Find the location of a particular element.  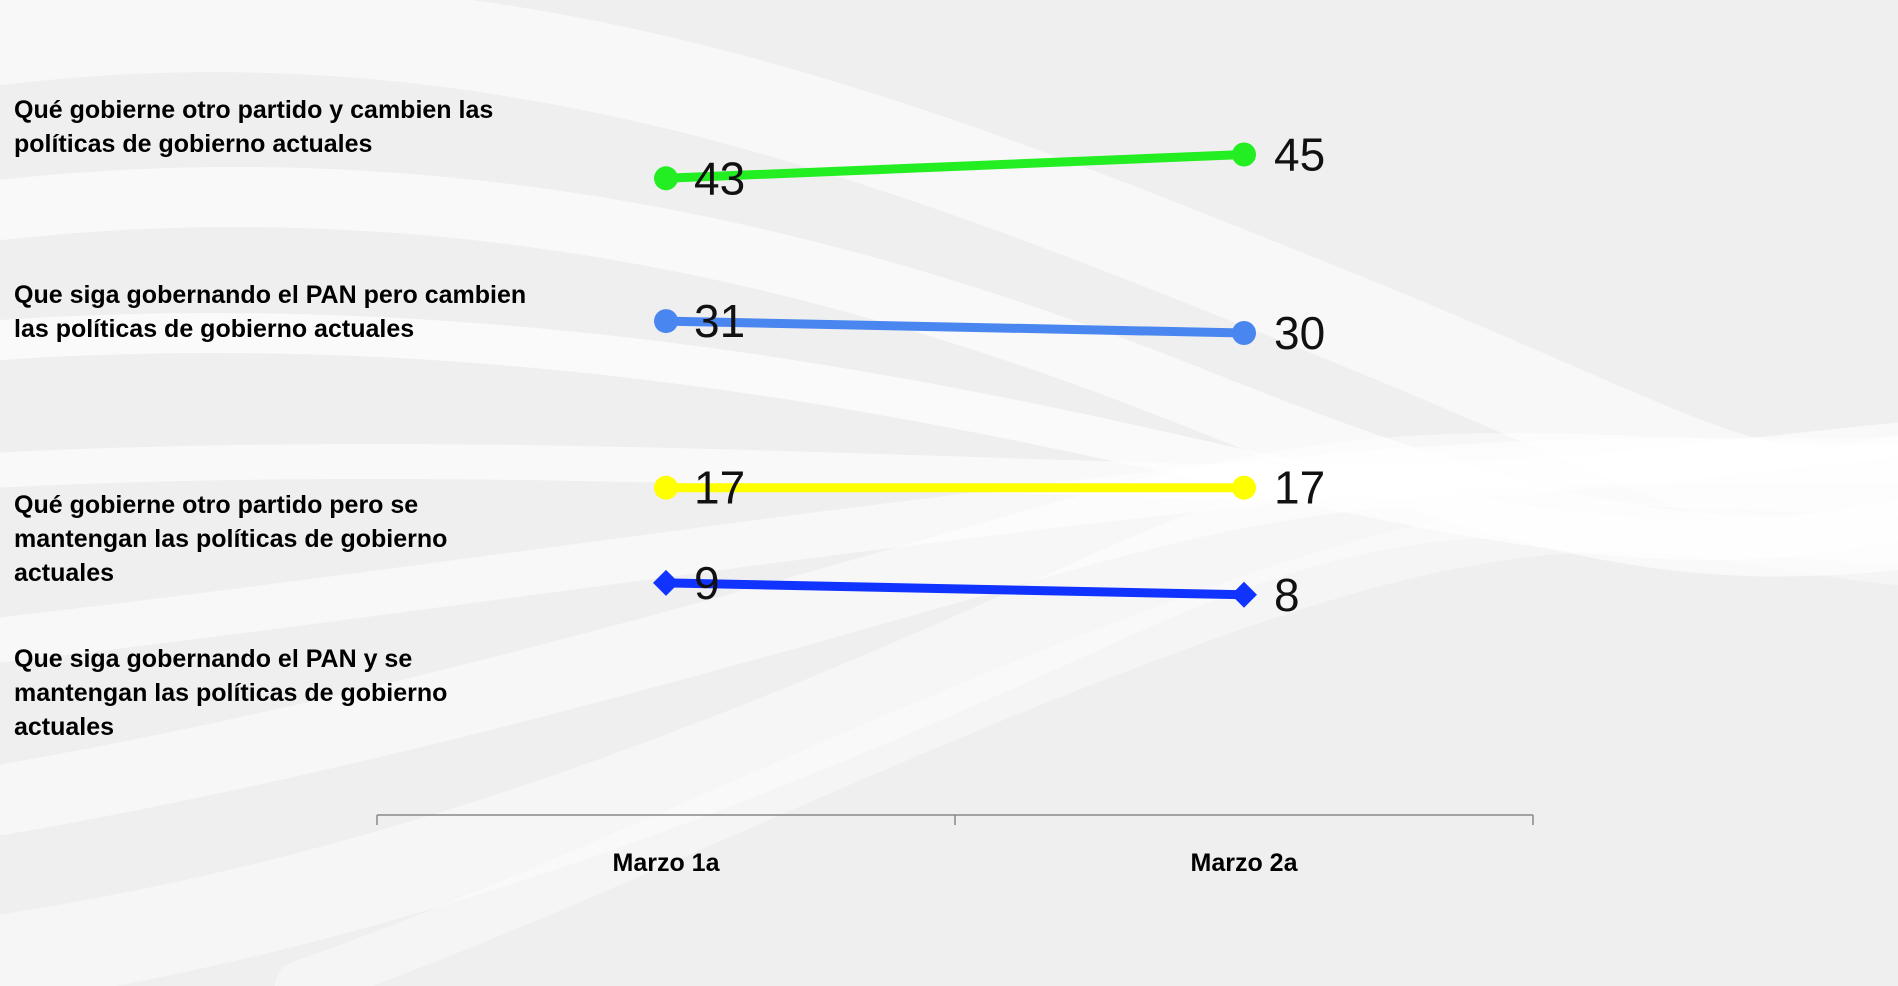

data-label-3-1: 17 is located at coordinates (719, 488).